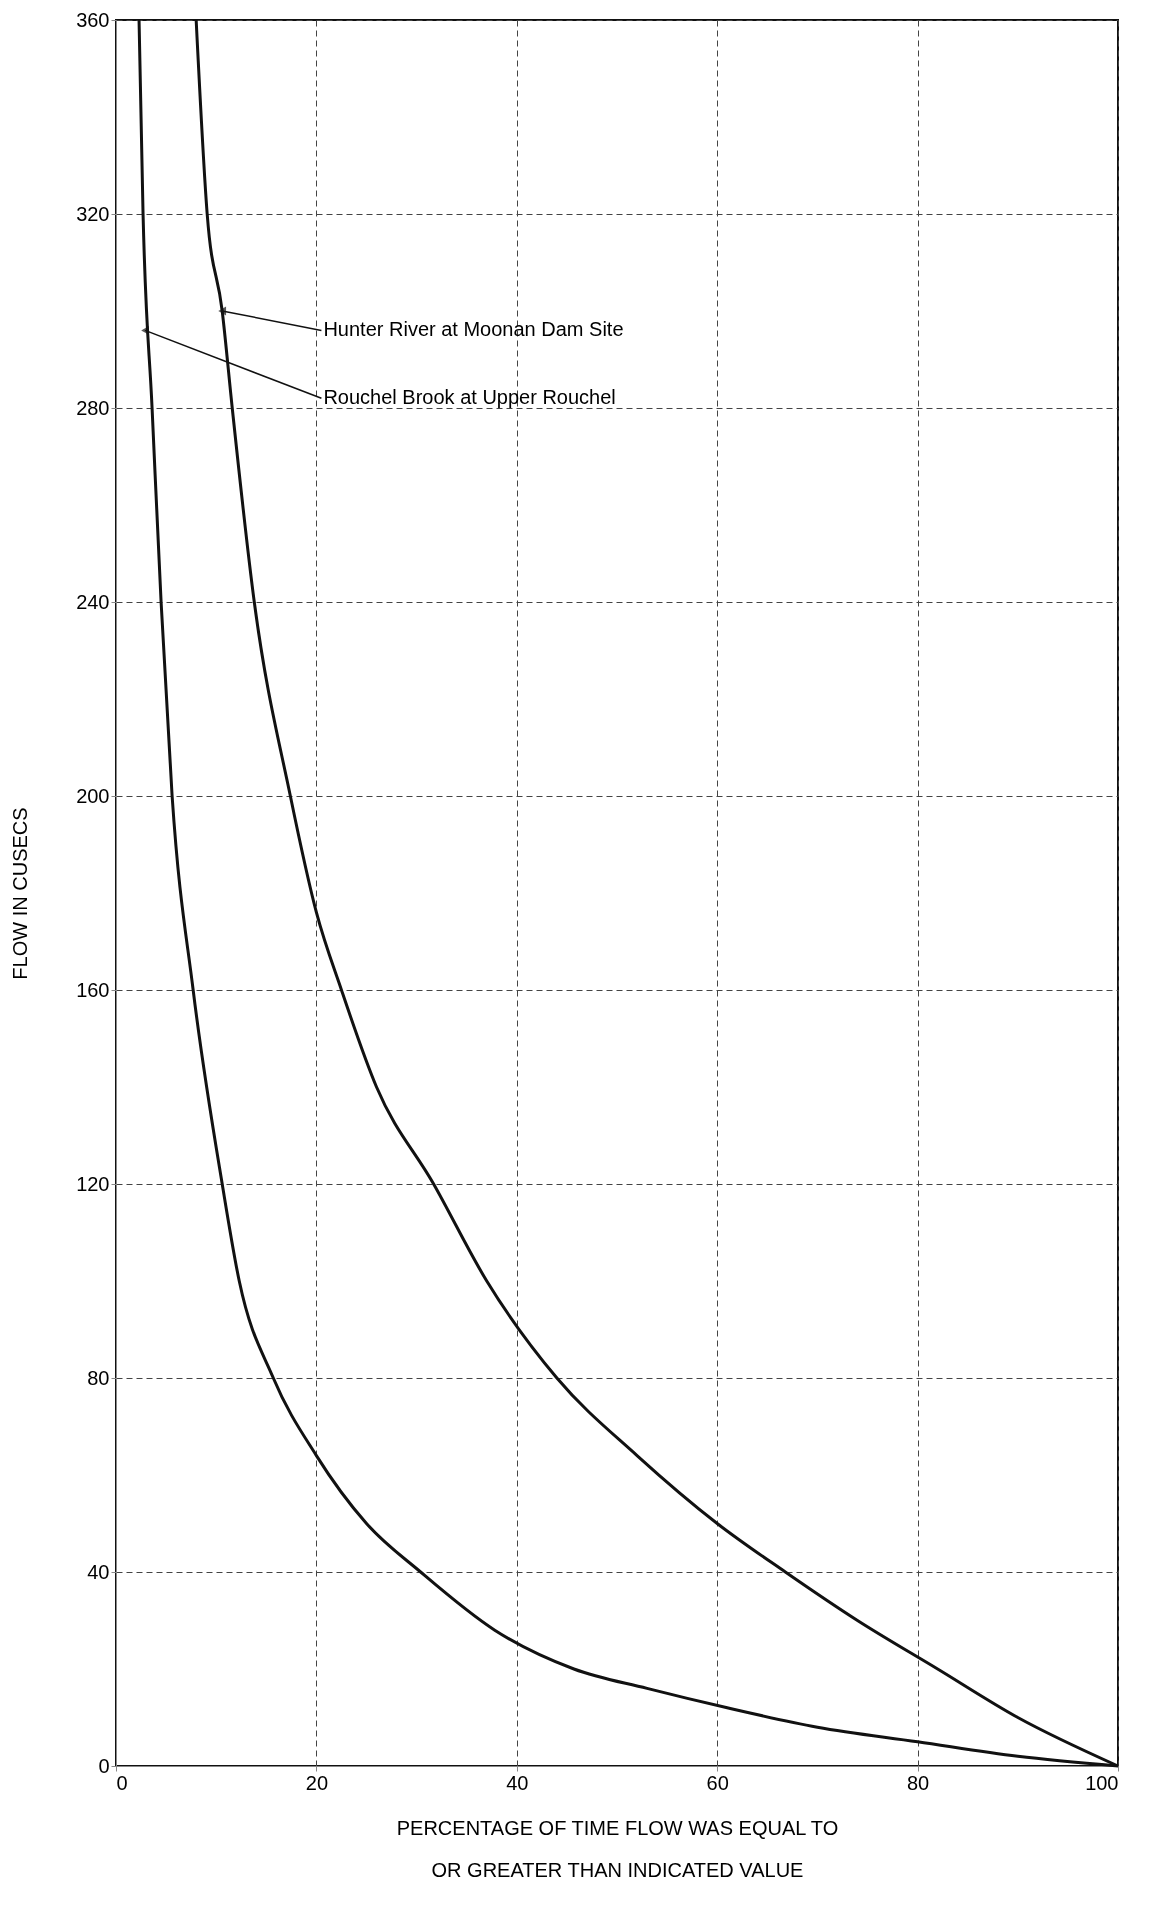 This screenshot has height=1910, width=1156. I want to click on y-tick-label: 360, so click(93, 19).